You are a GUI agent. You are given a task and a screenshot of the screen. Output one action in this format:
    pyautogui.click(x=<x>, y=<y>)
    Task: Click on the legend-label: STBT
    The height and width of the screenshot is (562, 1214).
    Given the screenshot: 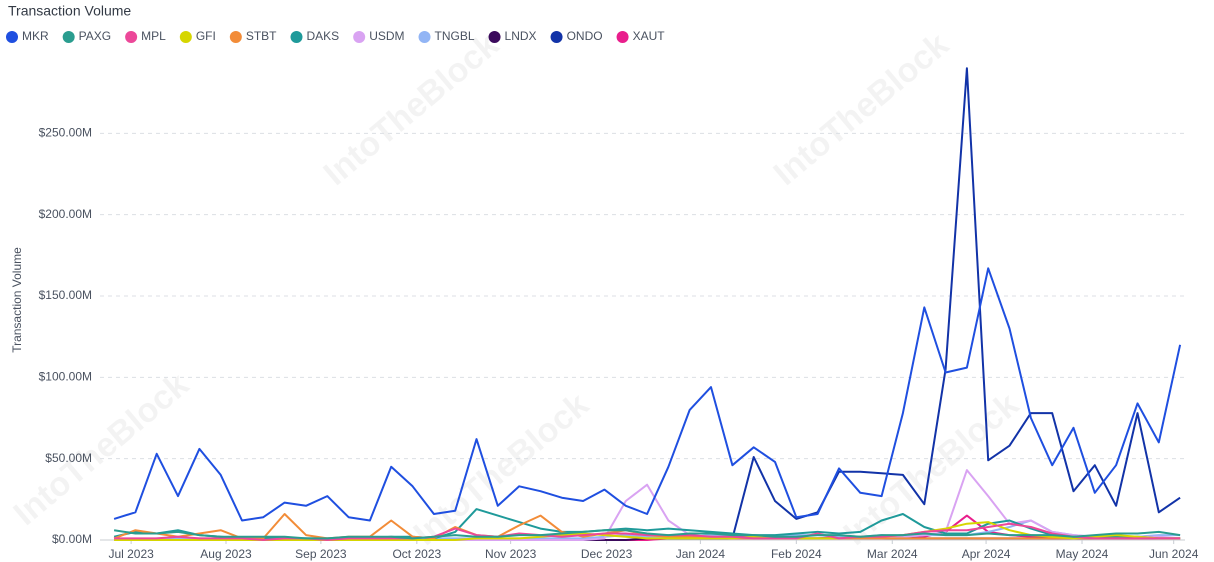 What is the action you would take?
    pyautogui.click(x=261, y=36)
    